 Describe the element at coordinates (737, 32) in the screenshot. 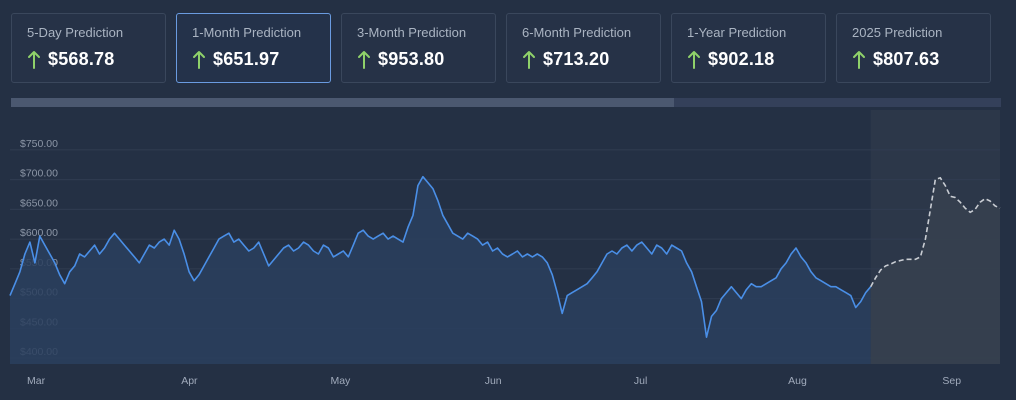

I see `prediction-label: 1-Year Prediction` at that location.